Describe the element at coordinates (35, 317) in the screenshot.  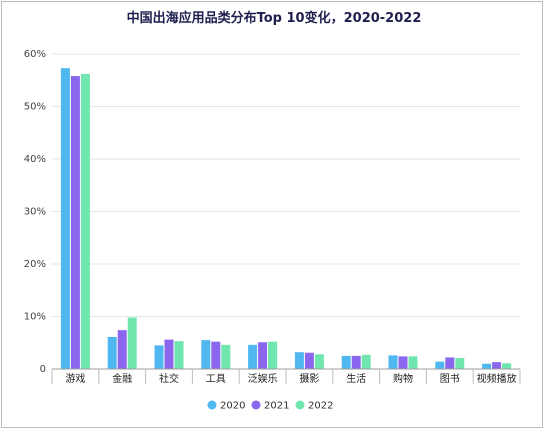
I see `y-tick-label: 10%` at that location.